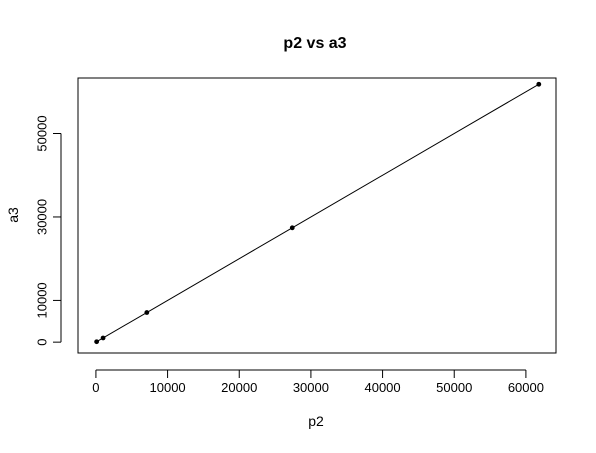 The height and width of the screenshot is (453, 596). What do you see at coordinates (454, 387) in the screenshot?
I see `x-tick-label: 50000` at bounding box center [454, 387].